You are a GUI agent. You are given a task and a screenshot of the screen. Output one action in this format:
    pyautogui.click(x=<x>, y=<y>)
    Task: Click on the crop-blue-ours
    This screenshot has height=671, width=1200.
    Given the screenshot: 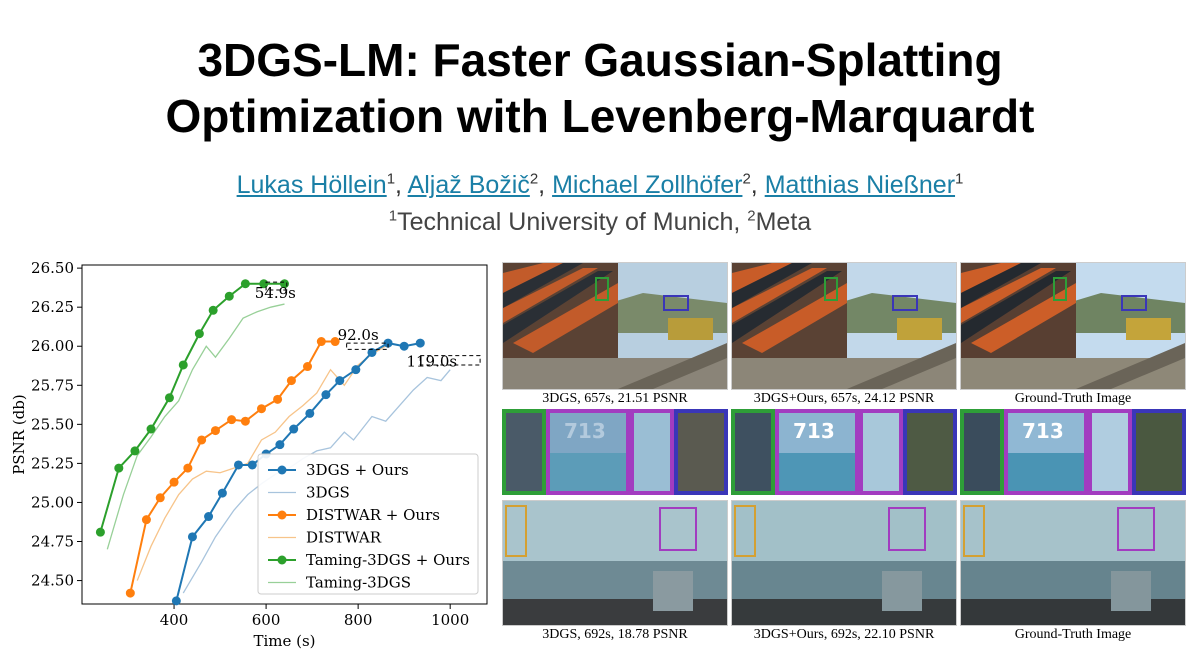 What is the action you would take?
    pyautogui.click(x=930, y=452)
    